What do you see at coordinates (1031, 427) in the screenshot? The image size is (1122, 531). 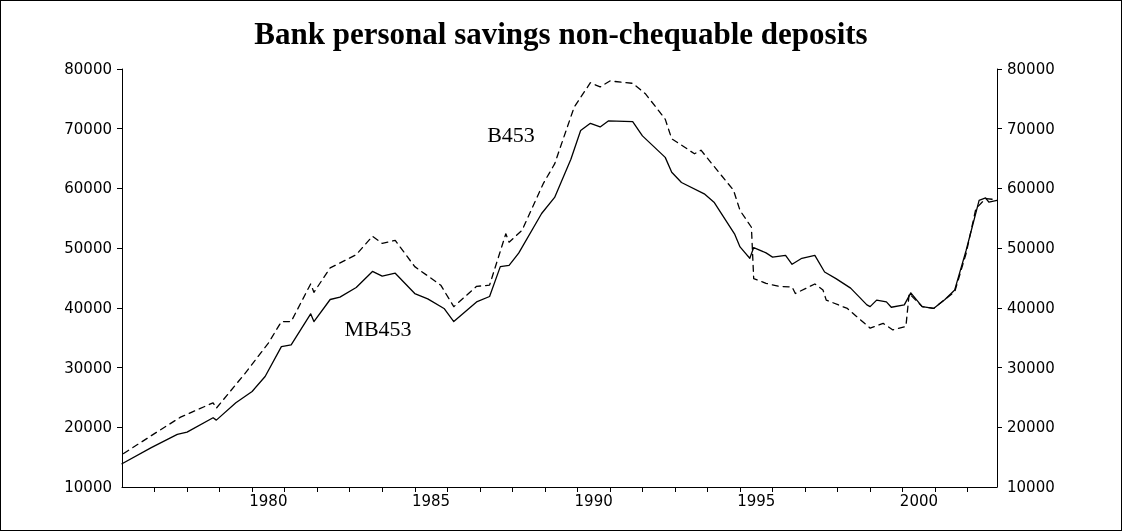 I see `y2-tick-label: 20000` at bounding box center [1031, 427].